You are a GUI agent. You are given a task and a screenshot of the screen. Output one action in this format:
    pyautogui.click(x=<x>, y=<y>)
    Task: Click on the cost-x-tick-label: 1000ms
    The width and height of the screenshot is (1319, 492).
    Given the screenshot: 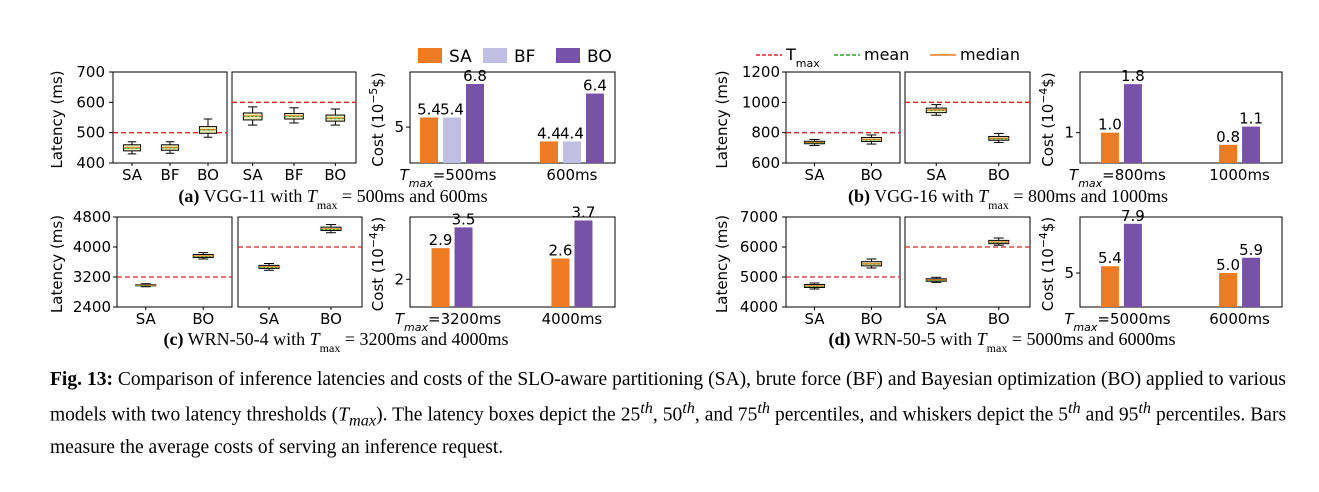 What is the action you would take?
    pyautogui.click(x=1239, y=175)
    